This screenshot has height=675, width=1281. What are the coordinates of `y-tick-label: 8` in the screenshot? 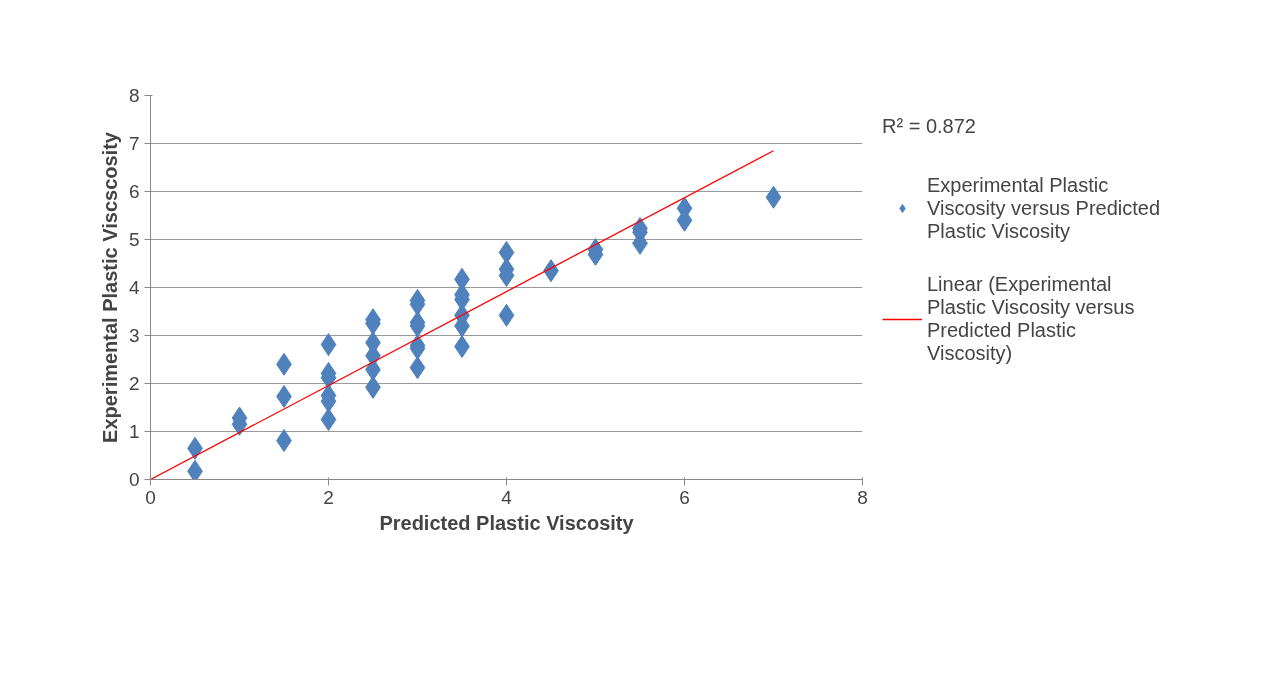 It's located at (134, 95).